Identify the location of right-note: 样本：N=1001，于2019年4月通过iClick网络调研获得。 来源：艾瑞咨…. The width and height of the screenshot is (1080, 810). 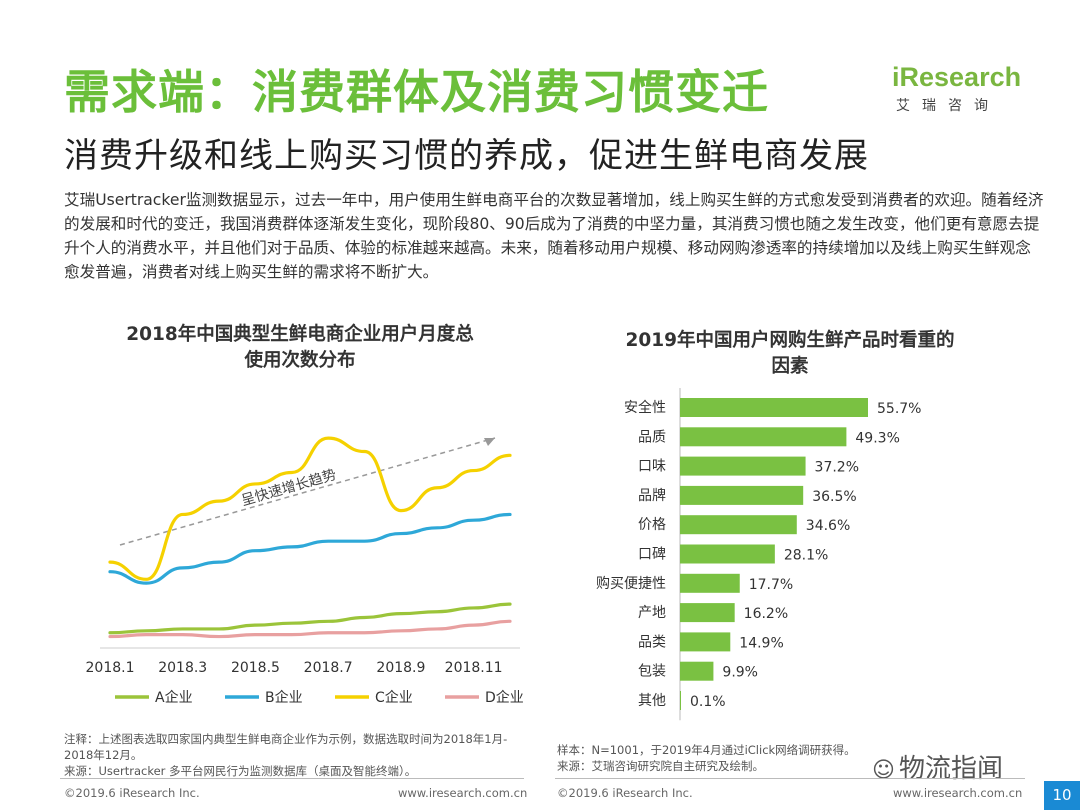
(717, 758).